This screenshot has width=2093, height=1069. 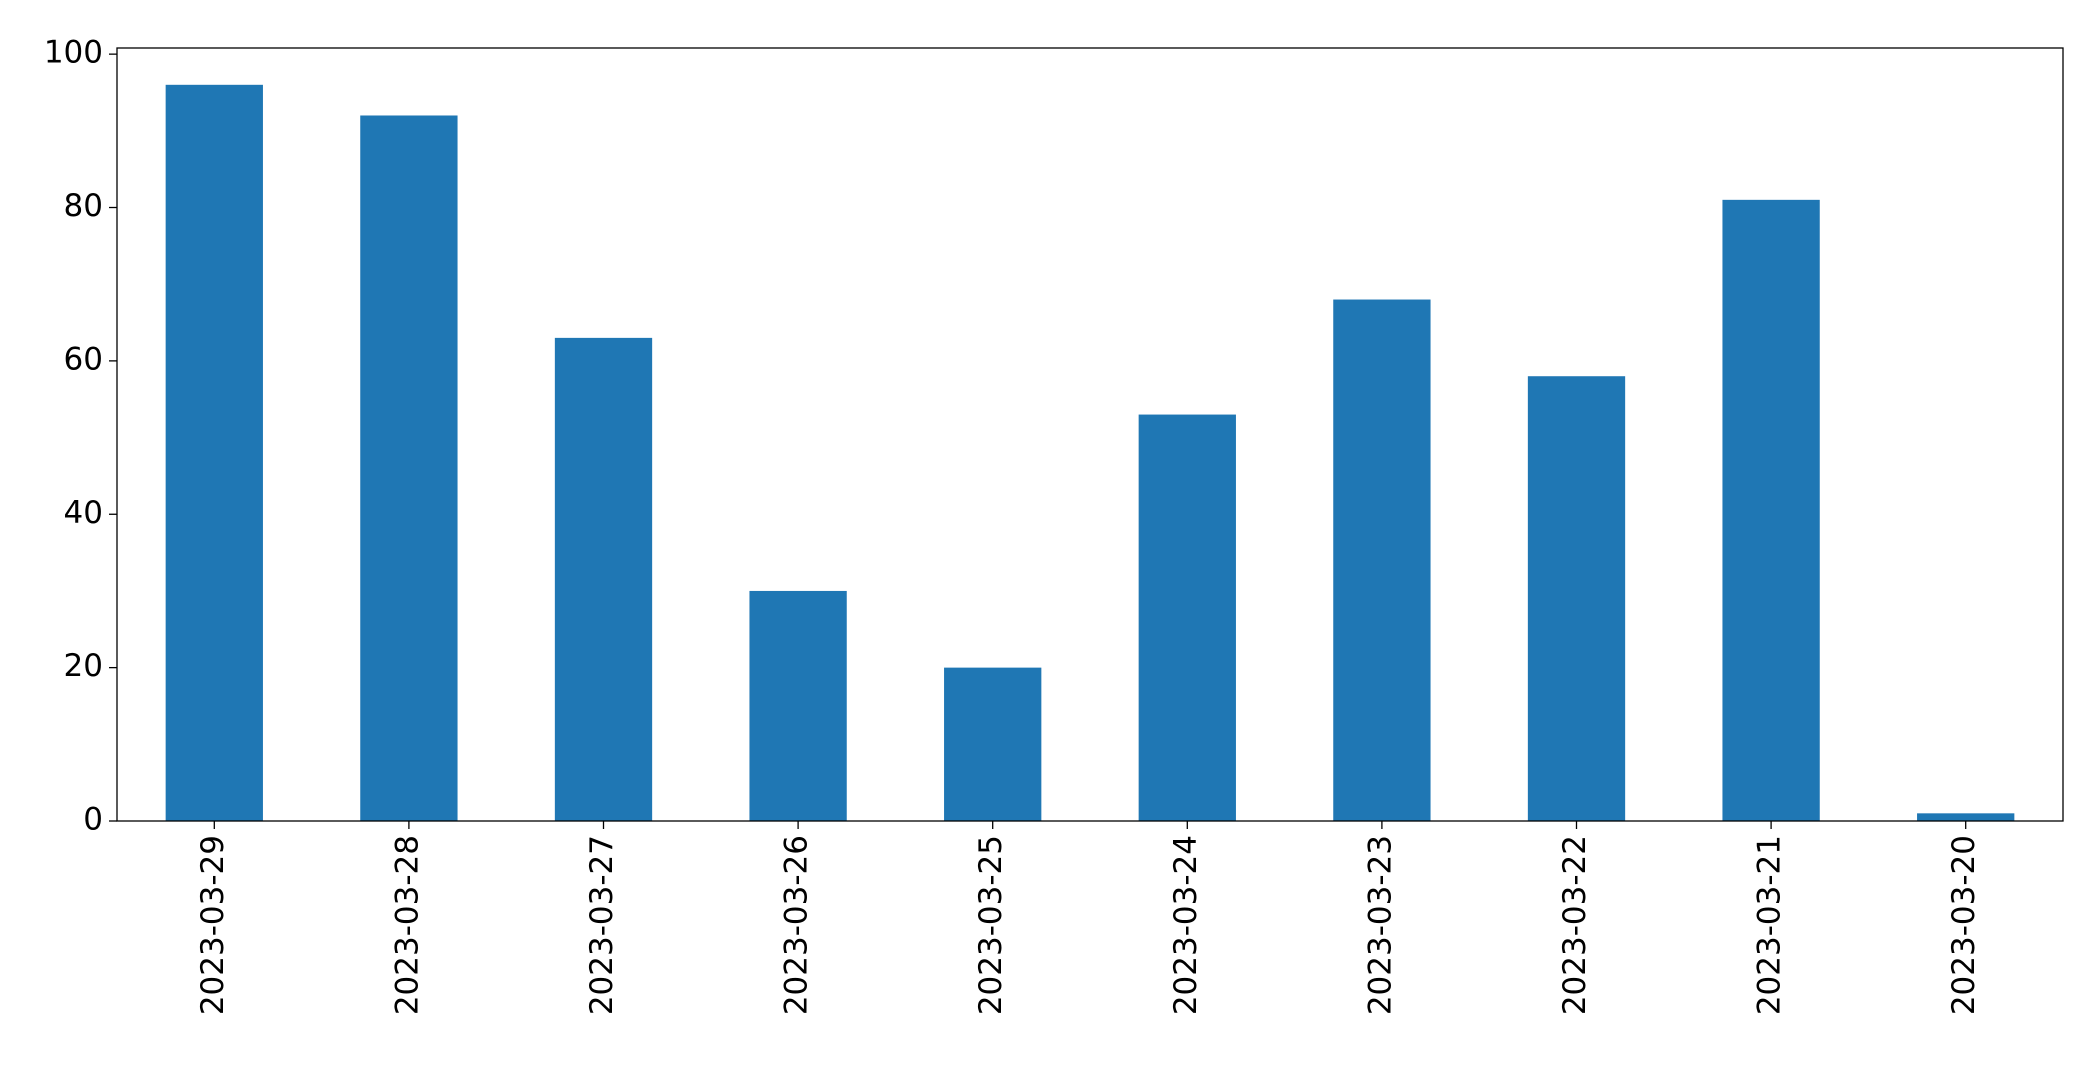 I want to click on y-tick-label: 40, so click(x=83, y=513).